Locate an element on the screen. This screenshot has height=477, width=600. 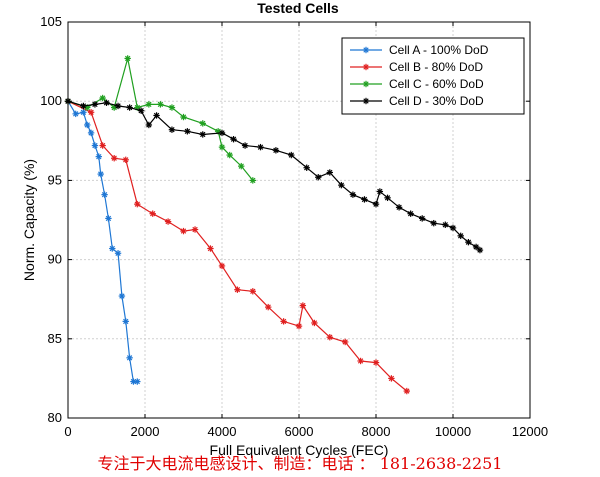
x-tick-label: 4000 is located at coordinates (222, 431).